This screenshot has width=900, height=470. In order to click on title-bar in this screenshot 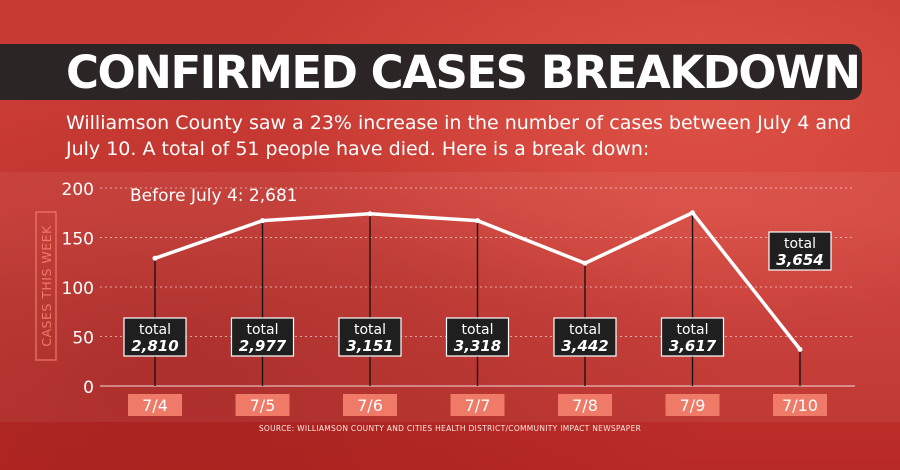, I will do `click(431, 72)`.